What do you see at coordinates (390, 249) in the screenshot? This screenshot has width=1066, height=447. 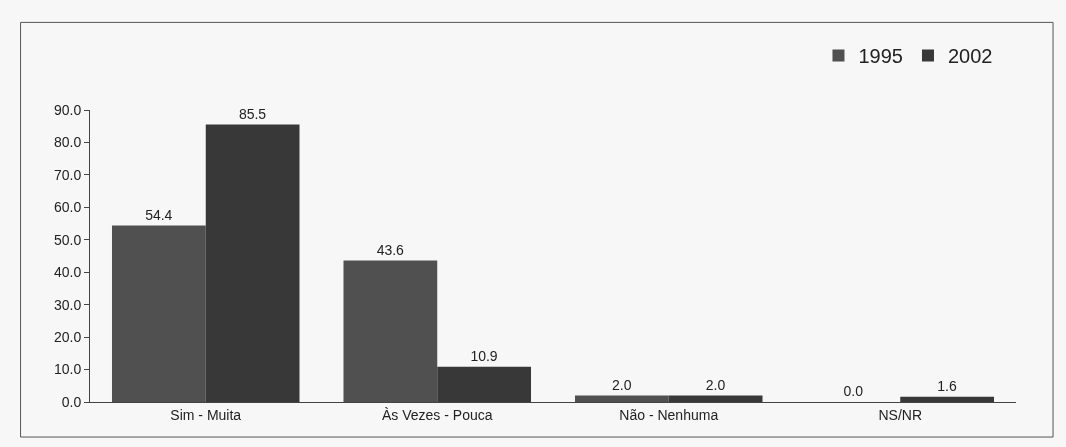 I see `text: 43.6` at bounding box center [390, 249].